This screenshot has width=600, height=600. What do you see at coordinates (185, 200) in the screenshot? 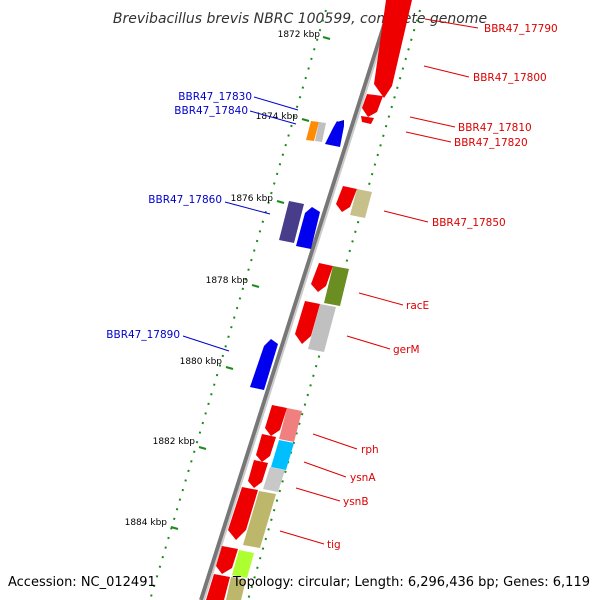
I see `gene-label: BBR47_17860` at bounding box center [185, 200].